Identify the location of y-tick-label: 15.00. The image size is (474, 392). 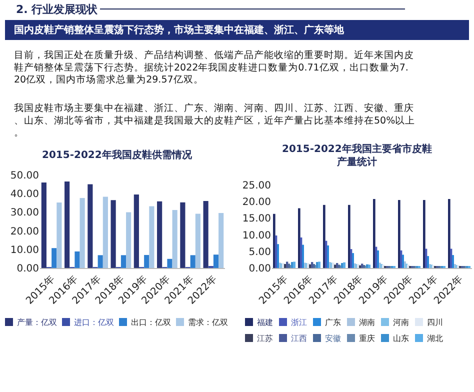
(256, 219).